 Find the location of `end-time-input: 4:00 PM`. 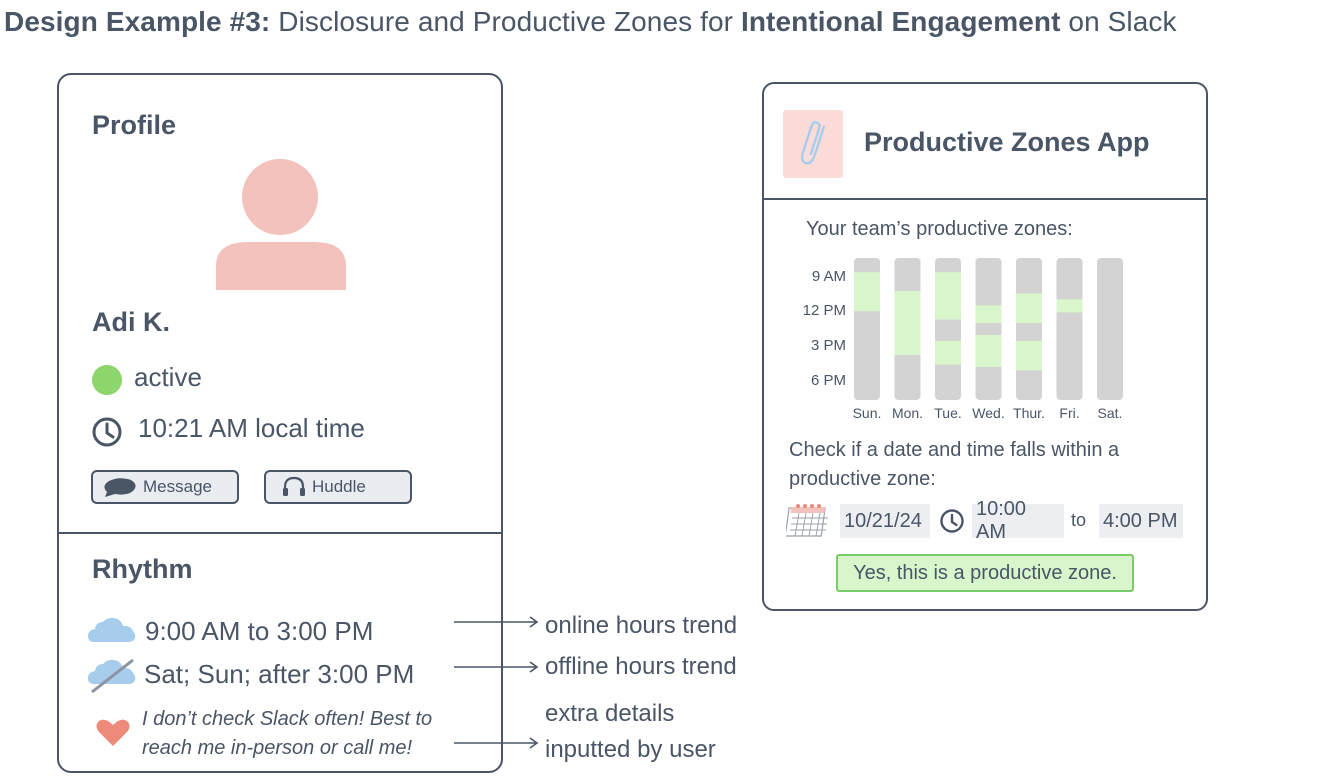

end-time-input: 4:00 PM is located at coordinates (1141, 521).